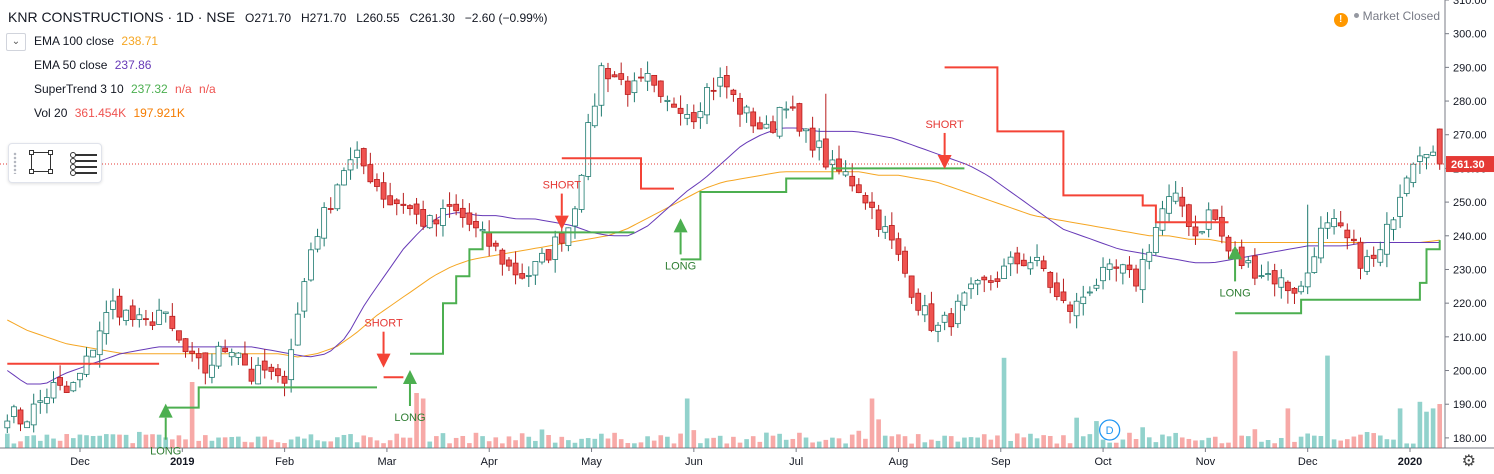 This screenshot has width=1494, height=474. What do you see at coordinates (1356, 15) in the screenshot?
I see `status-dot-icon` at bounding box center [1356, 15].